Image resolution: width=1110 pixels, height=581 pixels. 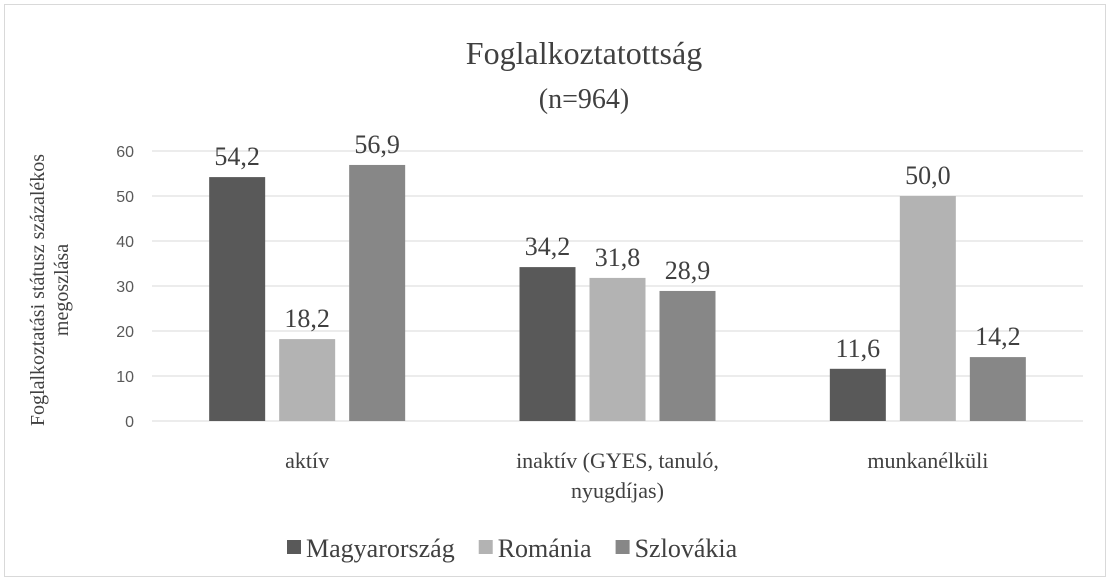 What do you see at coordinates (618, 257) in the screenshot?
I see `data-label: 31,8` at bounding box center [618, 257].